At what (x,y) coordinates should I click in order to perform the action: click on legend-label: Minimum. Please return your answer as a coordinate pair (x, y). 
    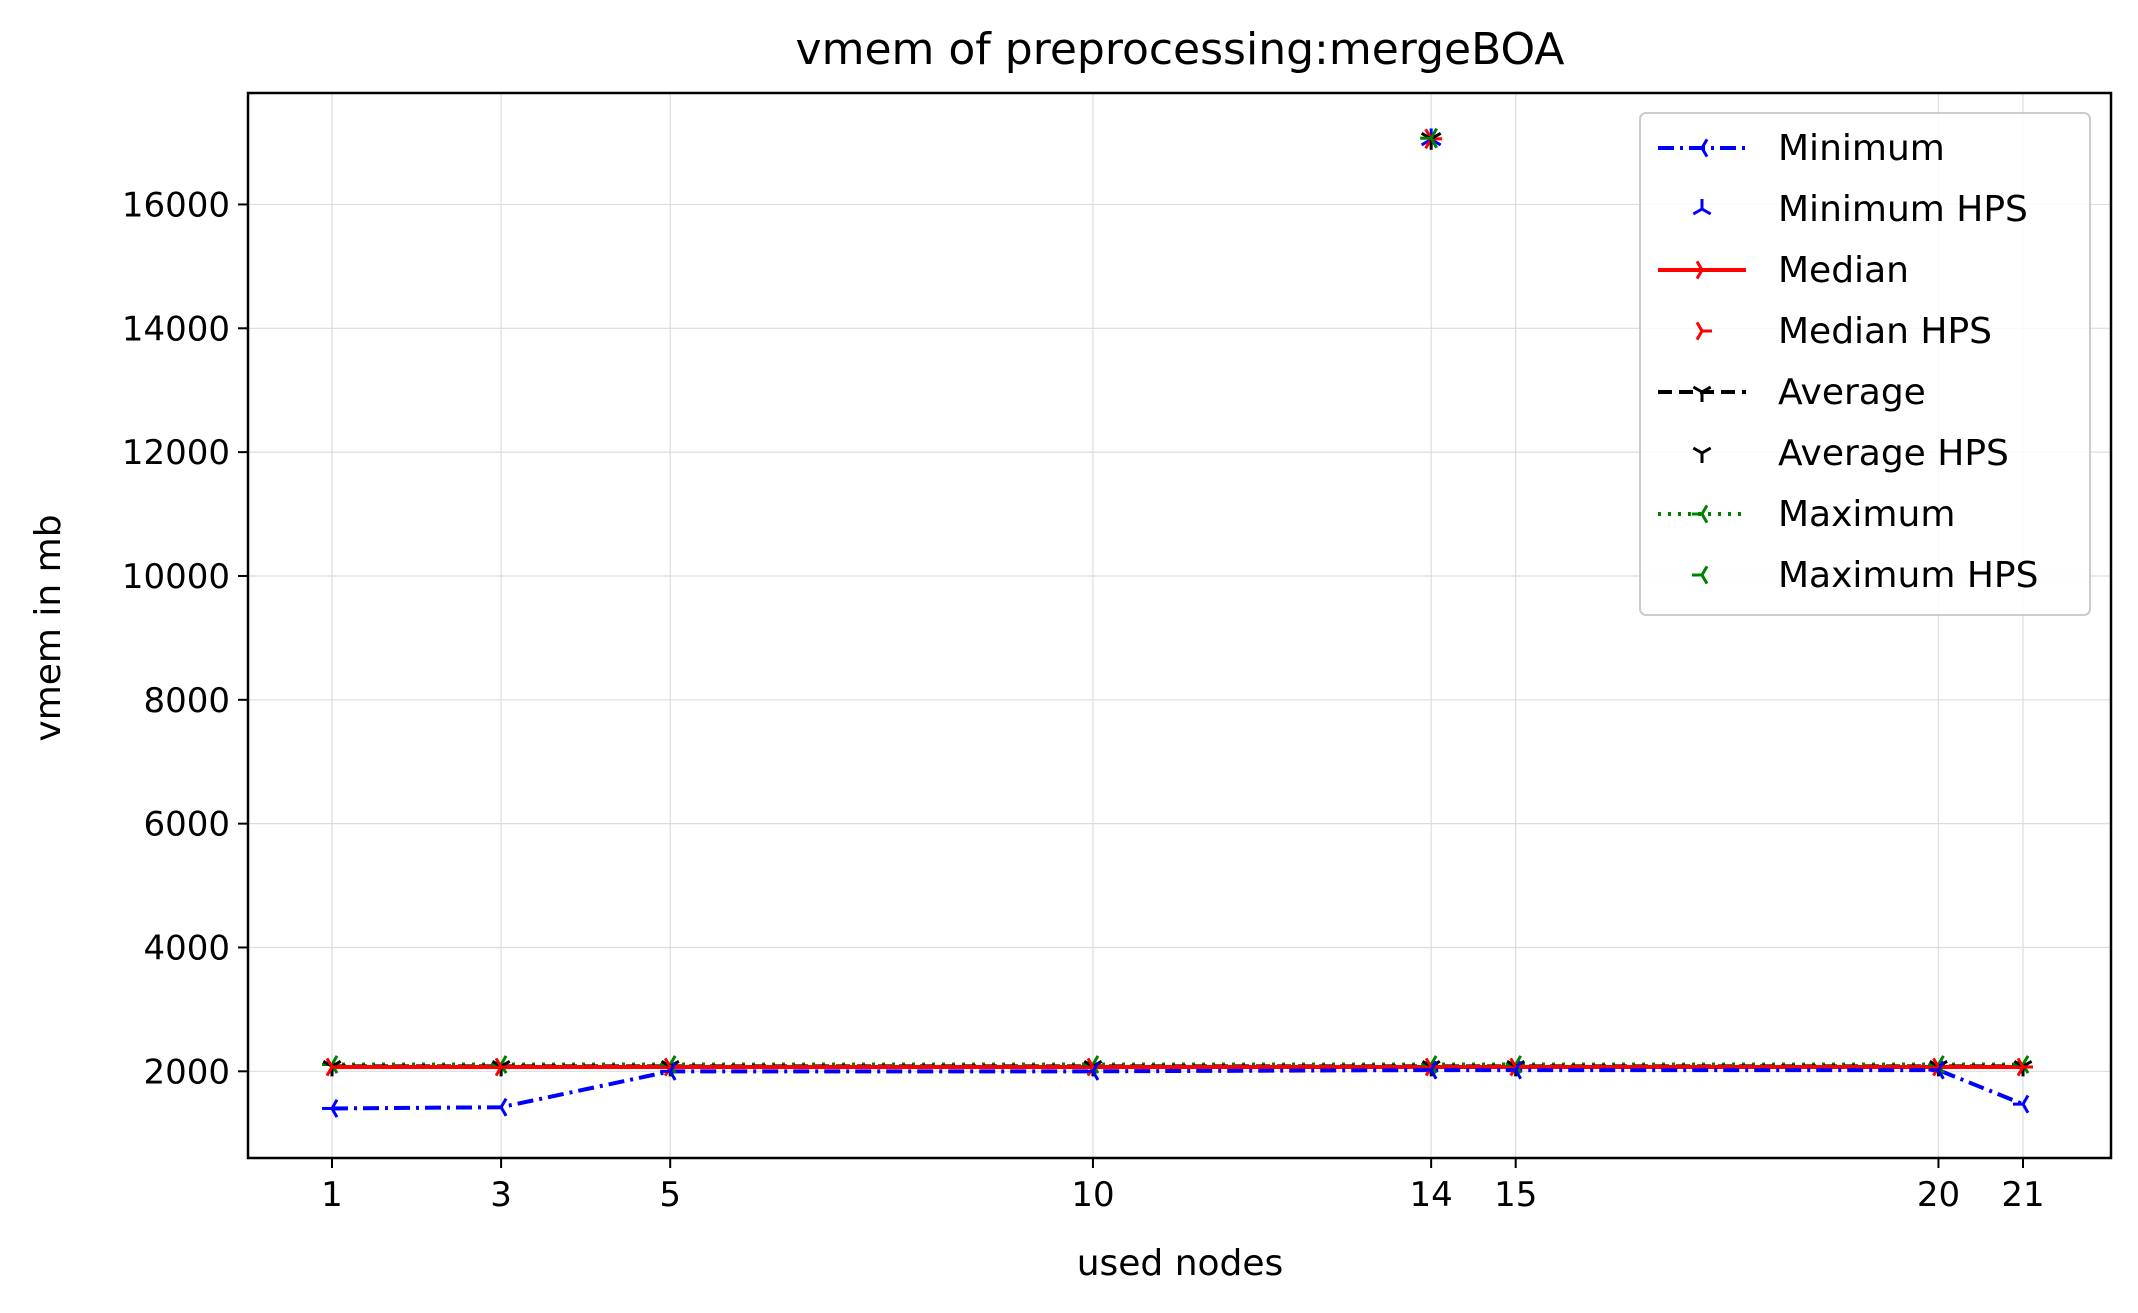
    Looking at the image, I should click on (1861, 148).